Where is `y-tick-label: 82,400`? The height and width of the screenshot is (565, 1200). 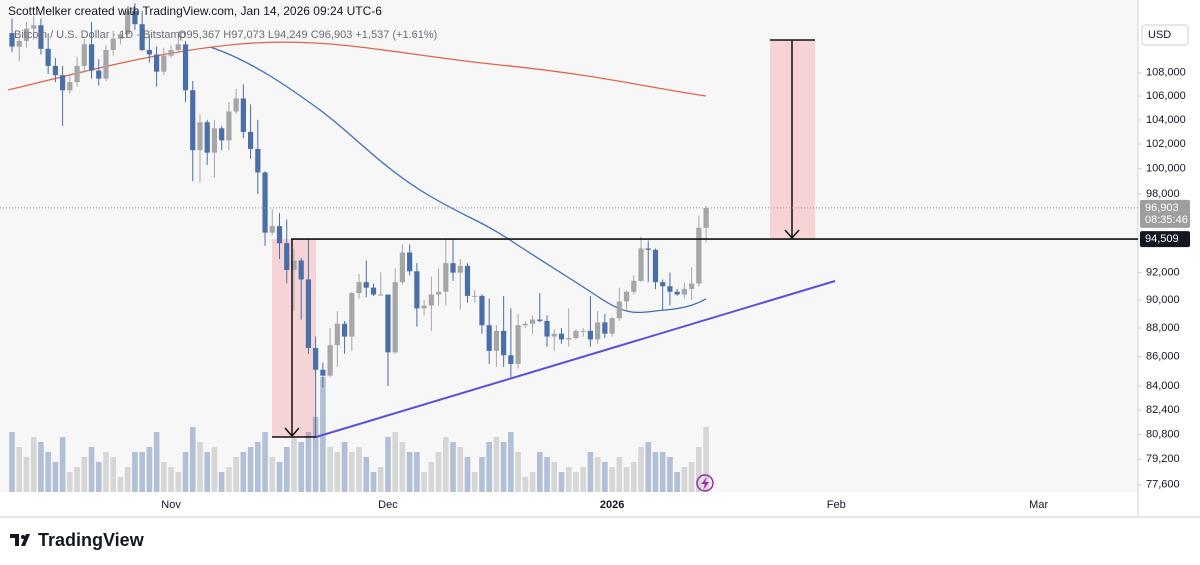 y-tick-label: 82,400 is located at coordinates (1163, 410).